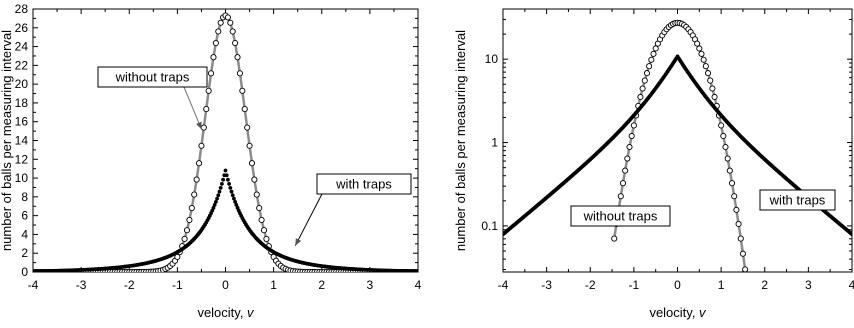 This screenshot has width=854, height=328. I want to click on y-tick-label: 16, so click(22, 122).